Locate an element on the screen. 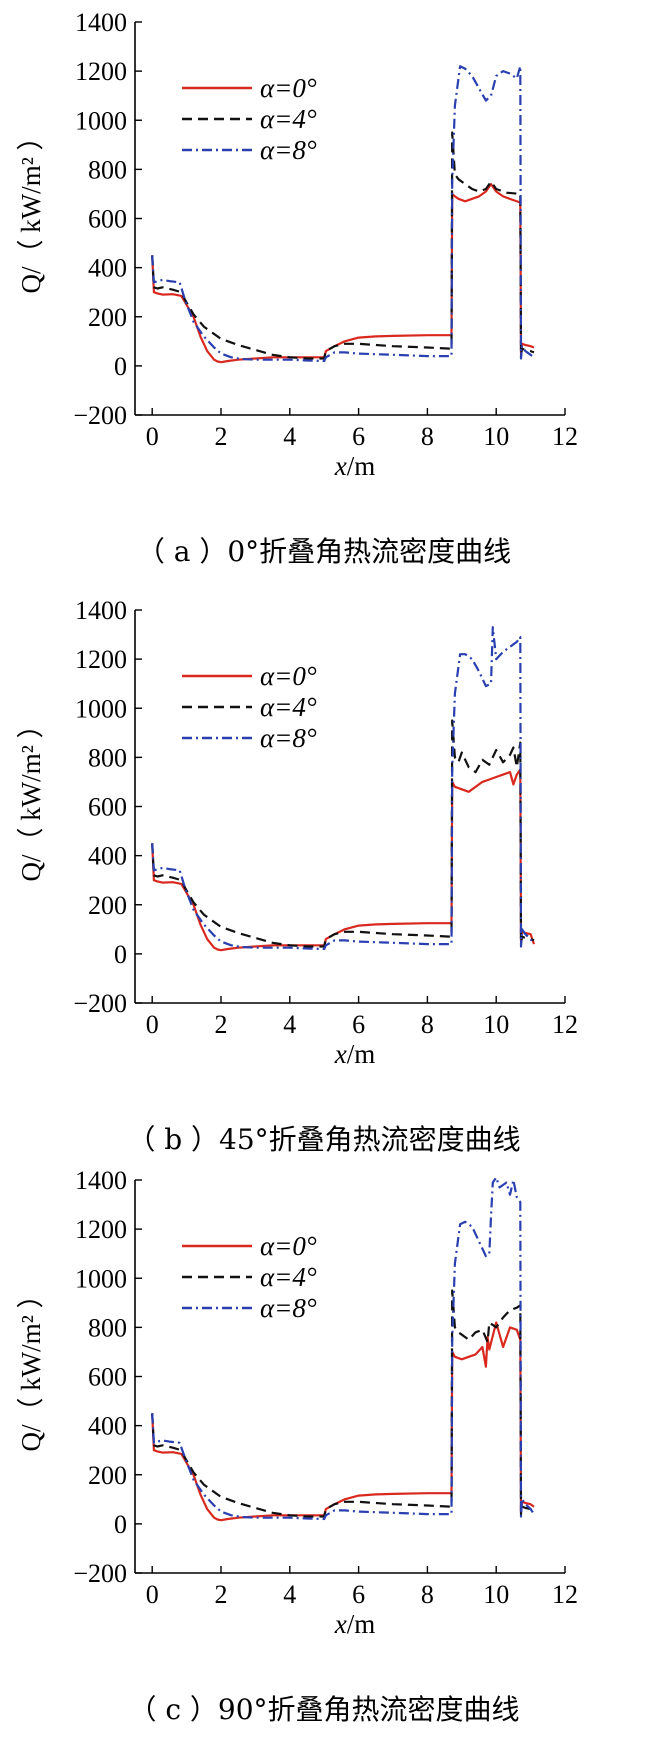 The width and height of the screenshot is (648, 1748). chart-caption-c: （ c ）90°折叠角热流密度曲线 is located at coordinates (324, 1709).